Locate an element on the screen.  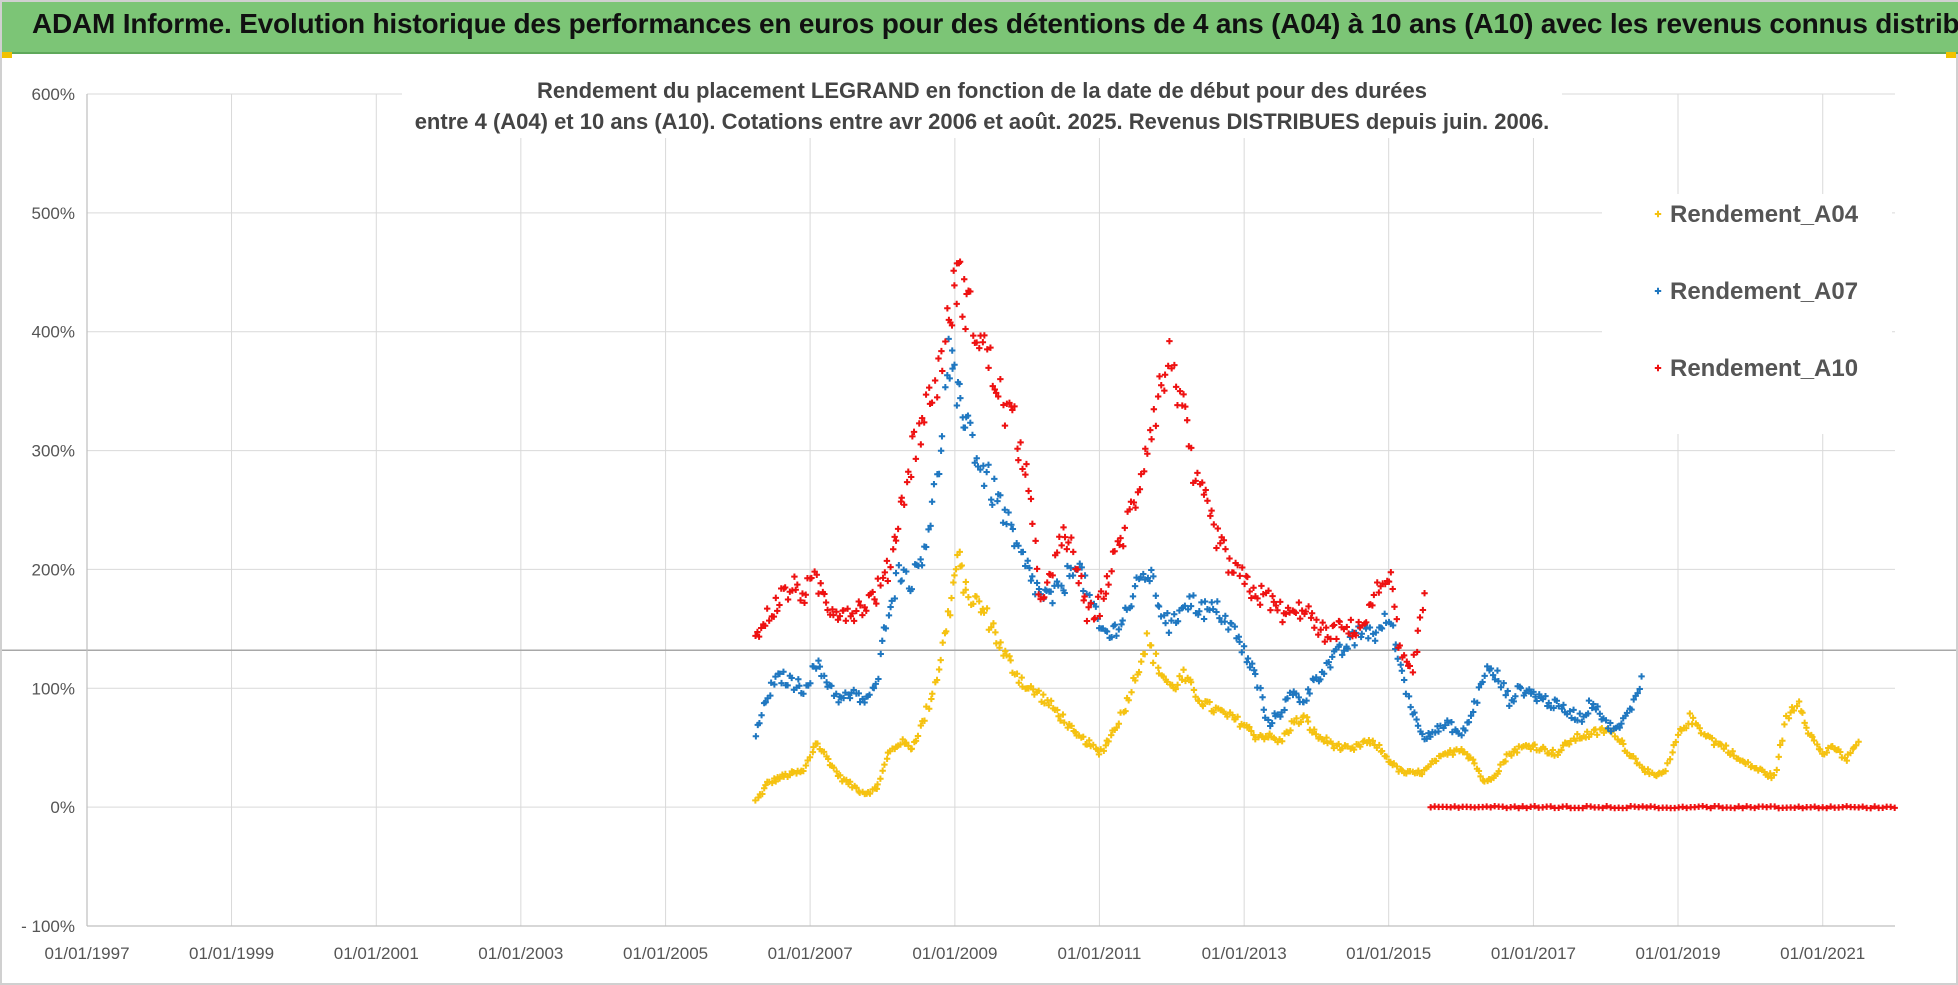
series-Rendement_A10 is located at coordinates (1090, 467).